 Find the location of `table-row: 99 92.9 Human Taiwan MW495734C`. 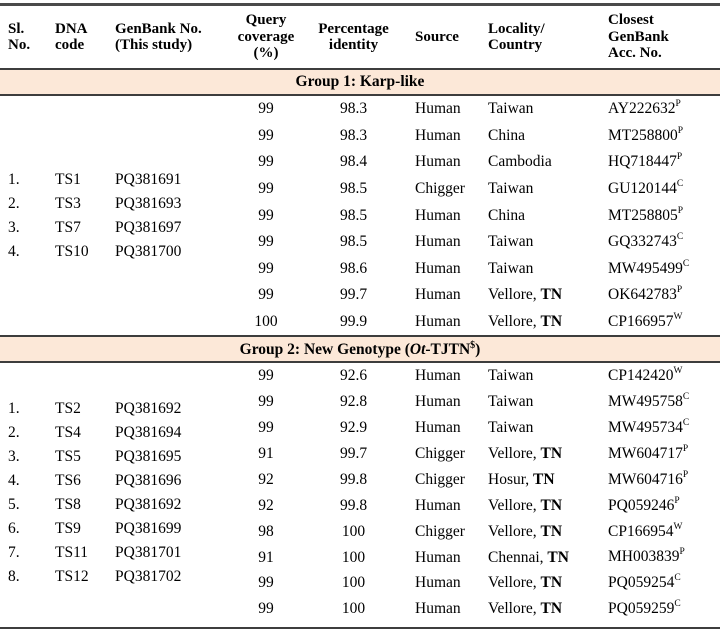

table-row: 99 92.9 Human Taiwan MW495734C is located at coordinates (475, 428).